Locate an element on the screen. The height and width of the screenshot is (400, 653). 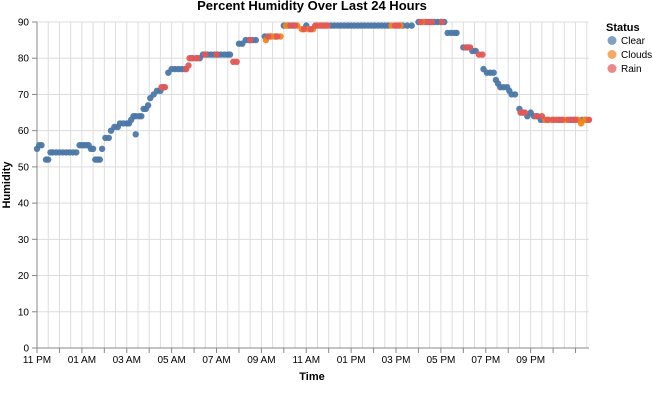
legend-label-clouds: Clouds is located at coordinates (636, 55).